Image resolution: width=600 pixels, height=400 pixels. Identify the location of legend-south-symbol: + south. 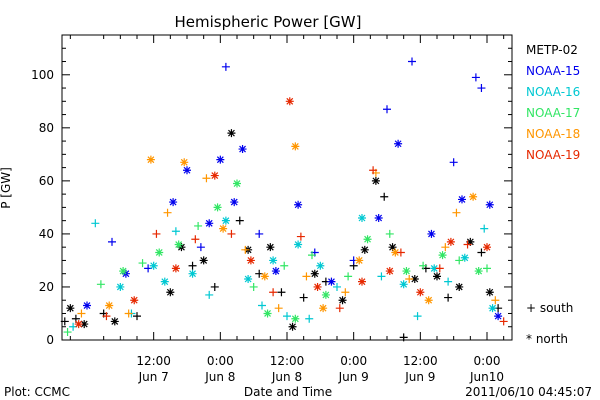
(549, 308).